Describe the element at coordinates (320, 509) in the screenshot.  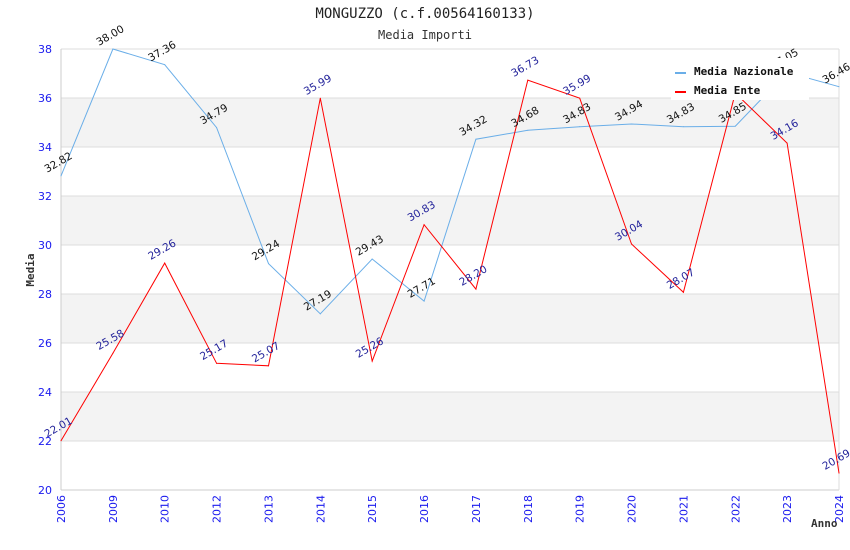
I see `x-tick-label: 2014` at that location.